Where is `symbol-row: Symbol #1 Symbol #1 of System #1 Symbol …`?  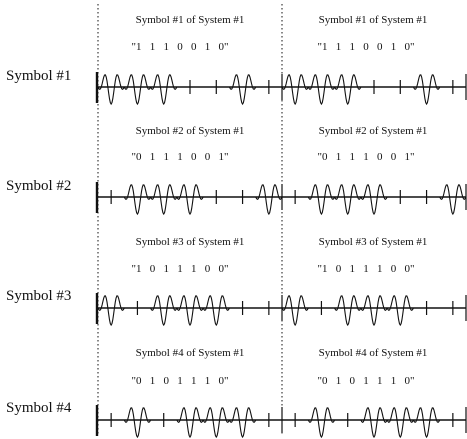 symbol-row: Symbol #1 Symbol #1 of System #1 Symbol … is located at coordinates (216, 49).